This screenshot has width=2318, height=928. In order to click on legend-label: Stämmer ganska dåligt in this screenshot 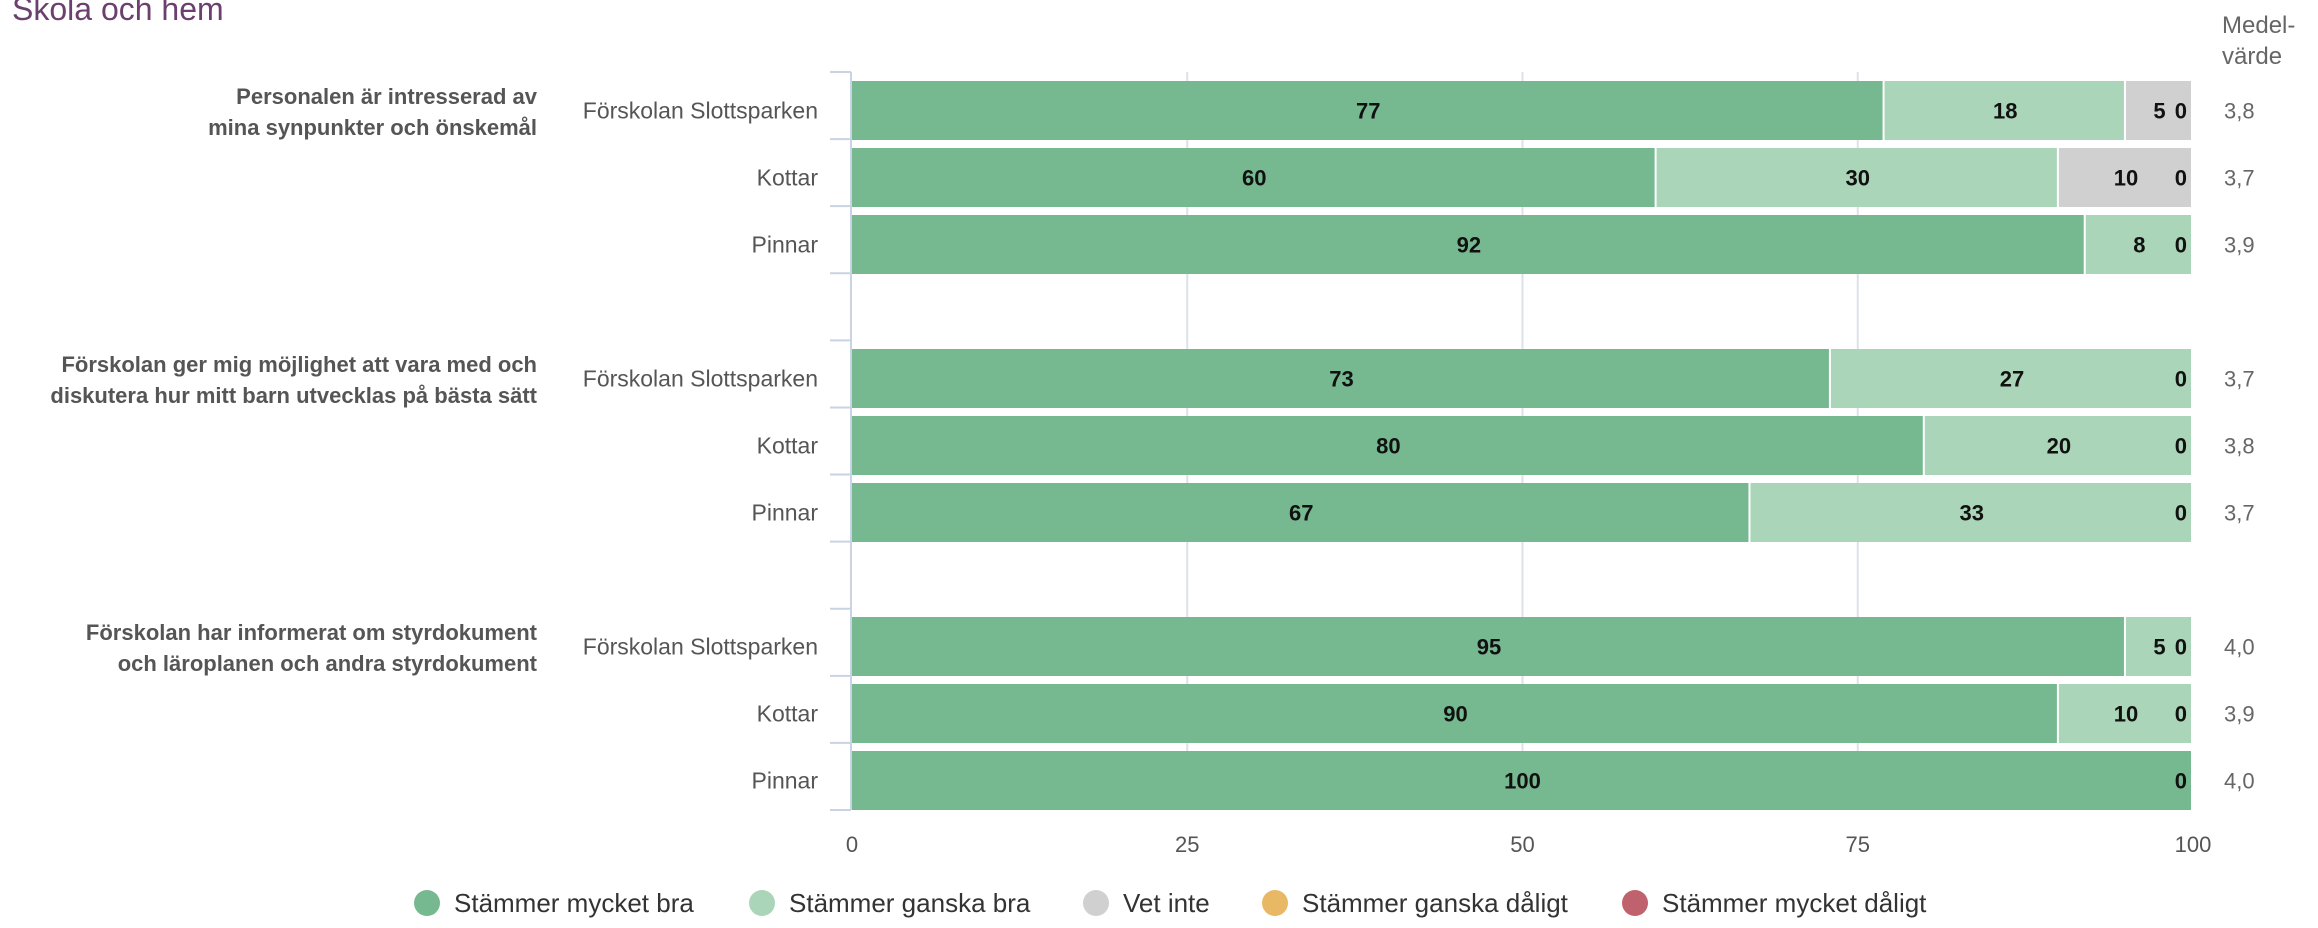, I will do `click(1435, 903)`.